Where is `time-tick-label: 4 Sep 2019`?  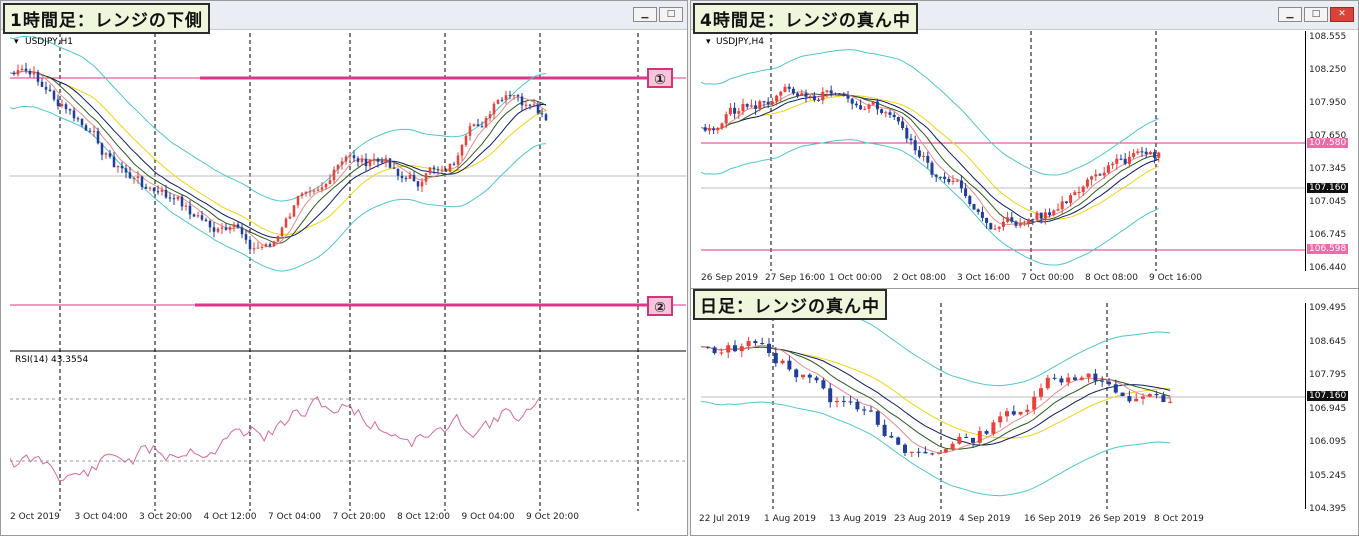 time-tick-label: 4 Sep 2019 is located at coordinates (985, 519).